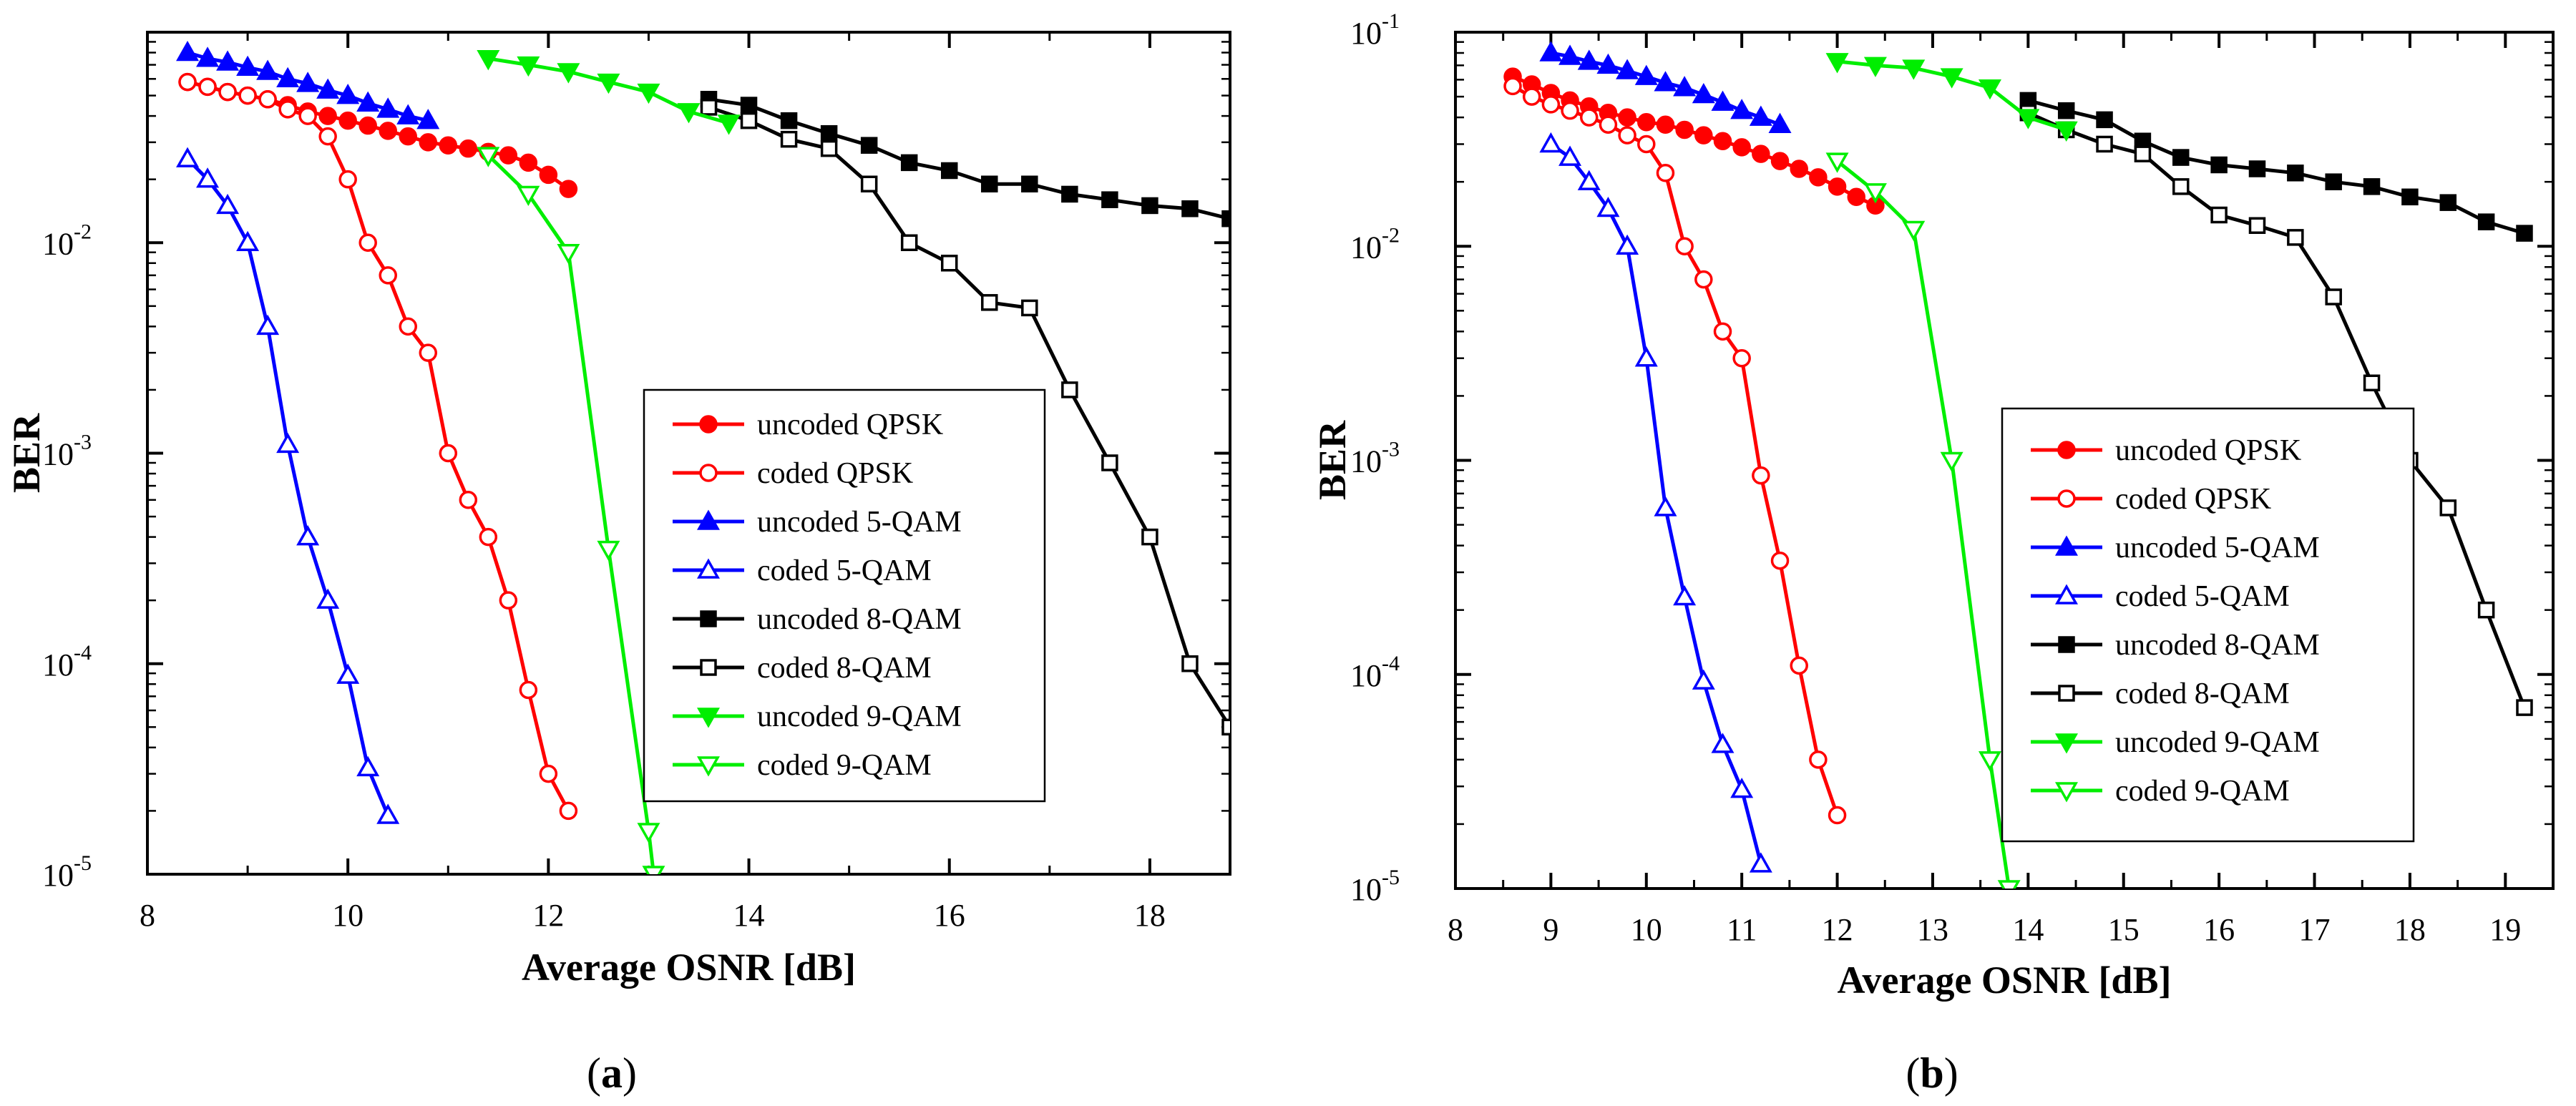 The image size is (2576, 1106). What do you see at coordinates (612, 1073) in the screenshot?
I see `caption-a: (a)` at bounding box center [612, 1073].